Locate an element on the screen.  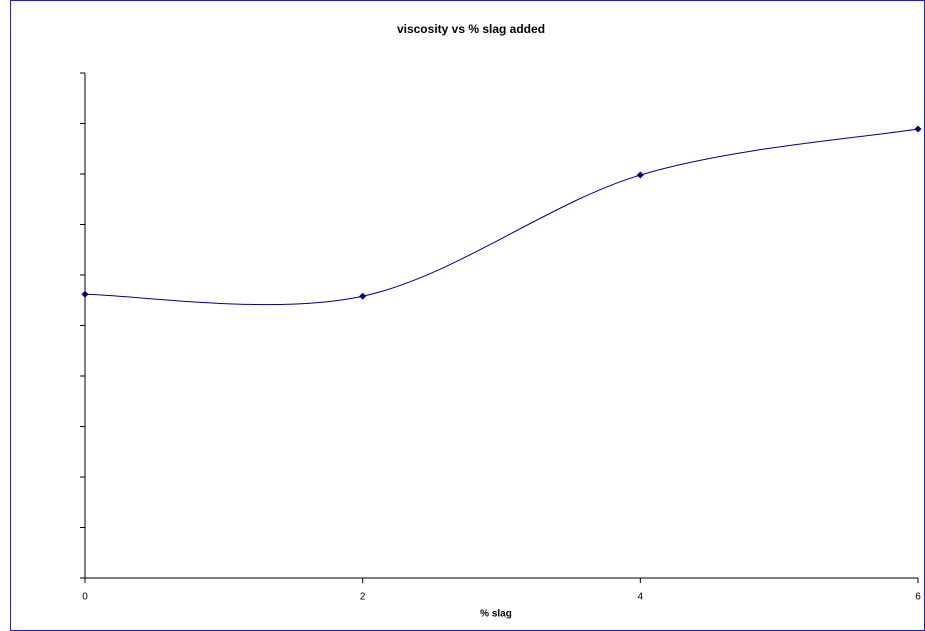
x-axis-title: % slag is located at coordinates (496, 614).